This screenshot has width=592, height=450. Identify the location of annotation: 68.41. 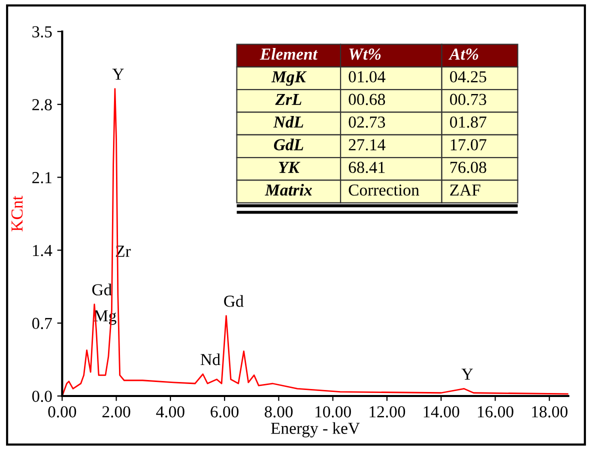
(366, 168).